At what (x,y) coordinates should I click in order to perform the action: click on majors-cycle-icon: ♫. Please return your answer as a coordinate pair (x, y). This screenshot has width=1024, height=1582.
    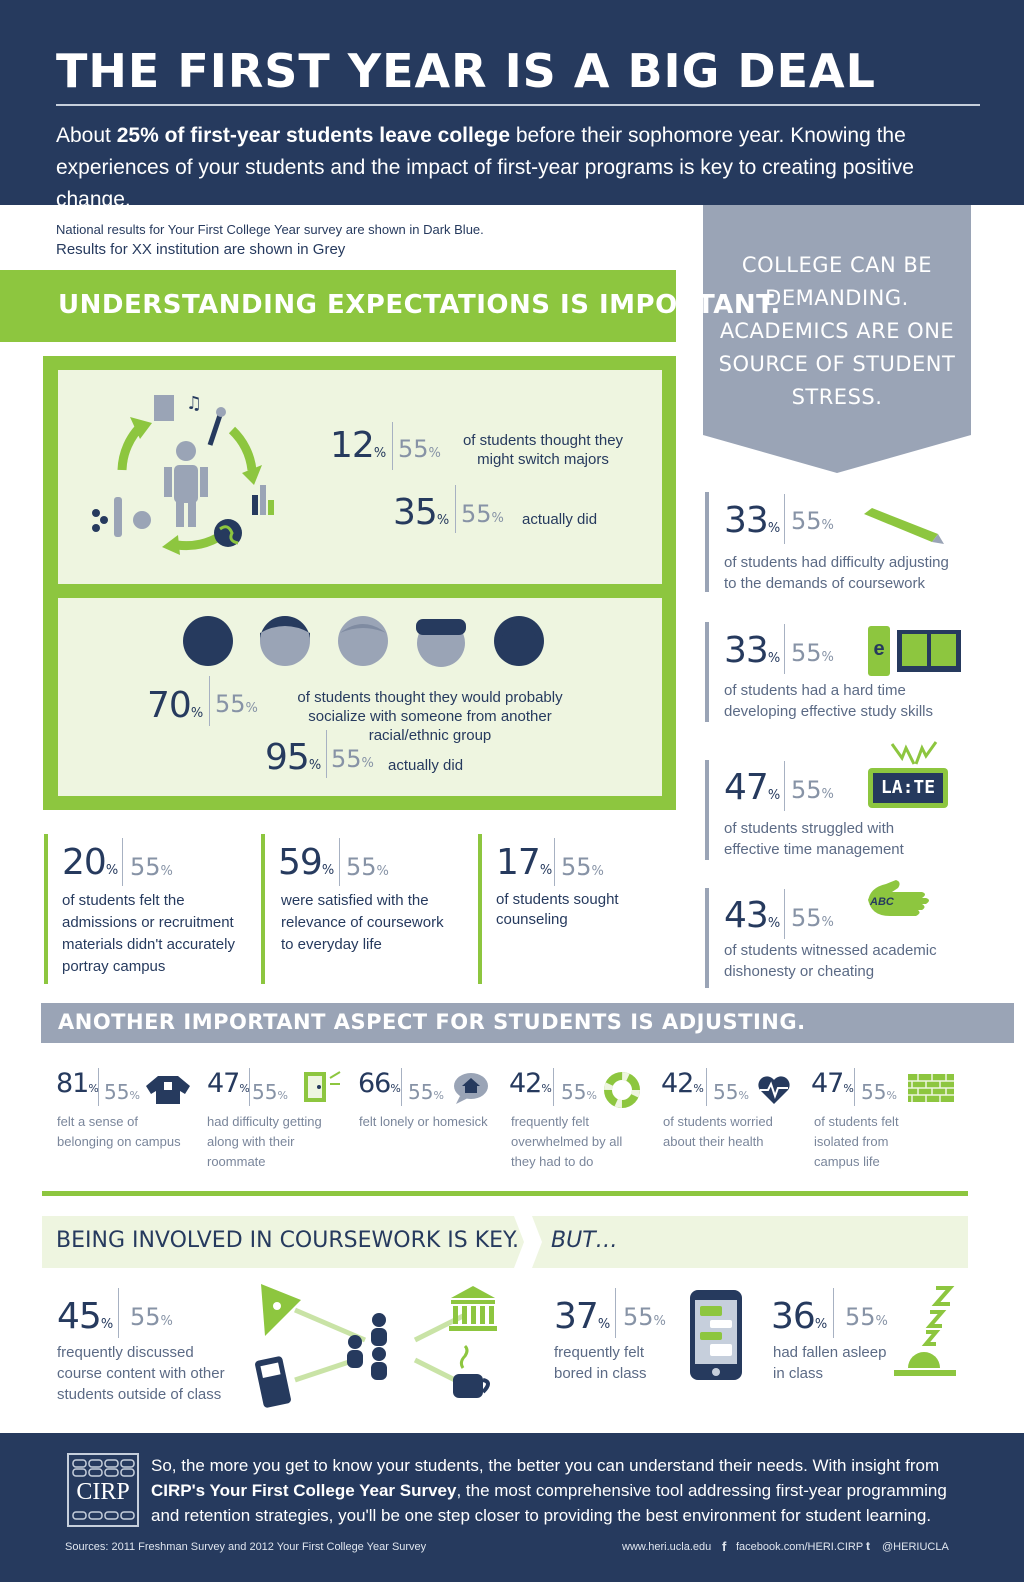
    Looking at the image, I should click on (183, 474).